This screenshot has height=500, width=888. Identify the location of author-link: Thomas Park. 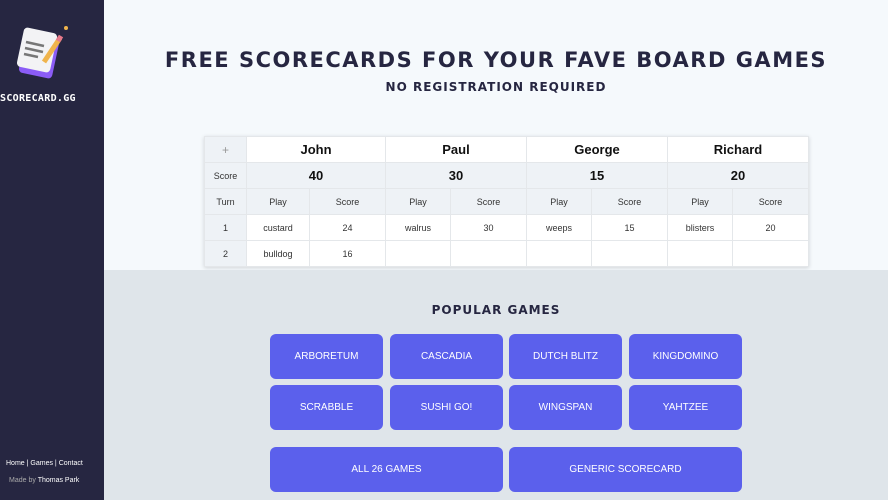
(58, 480).